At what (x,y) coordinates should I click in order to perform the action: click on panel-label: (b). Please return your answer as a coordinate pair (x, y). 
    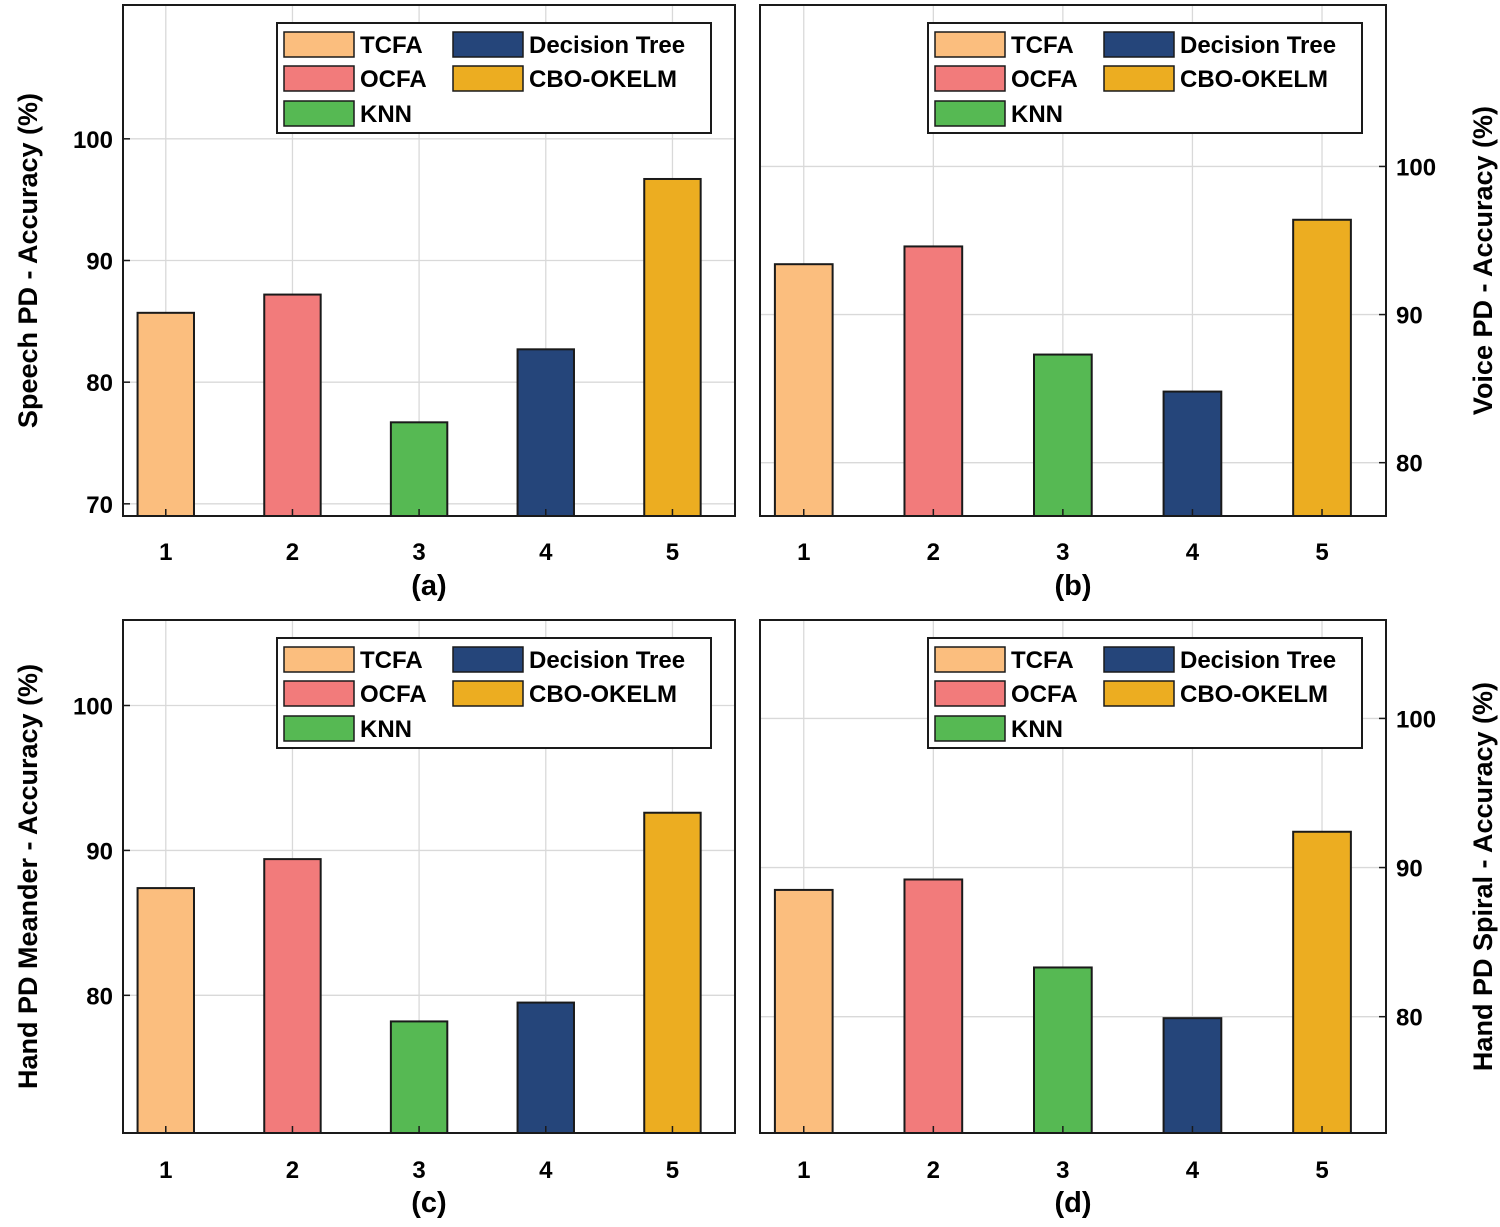
    Looking at the image, I should click on (1072, 586).